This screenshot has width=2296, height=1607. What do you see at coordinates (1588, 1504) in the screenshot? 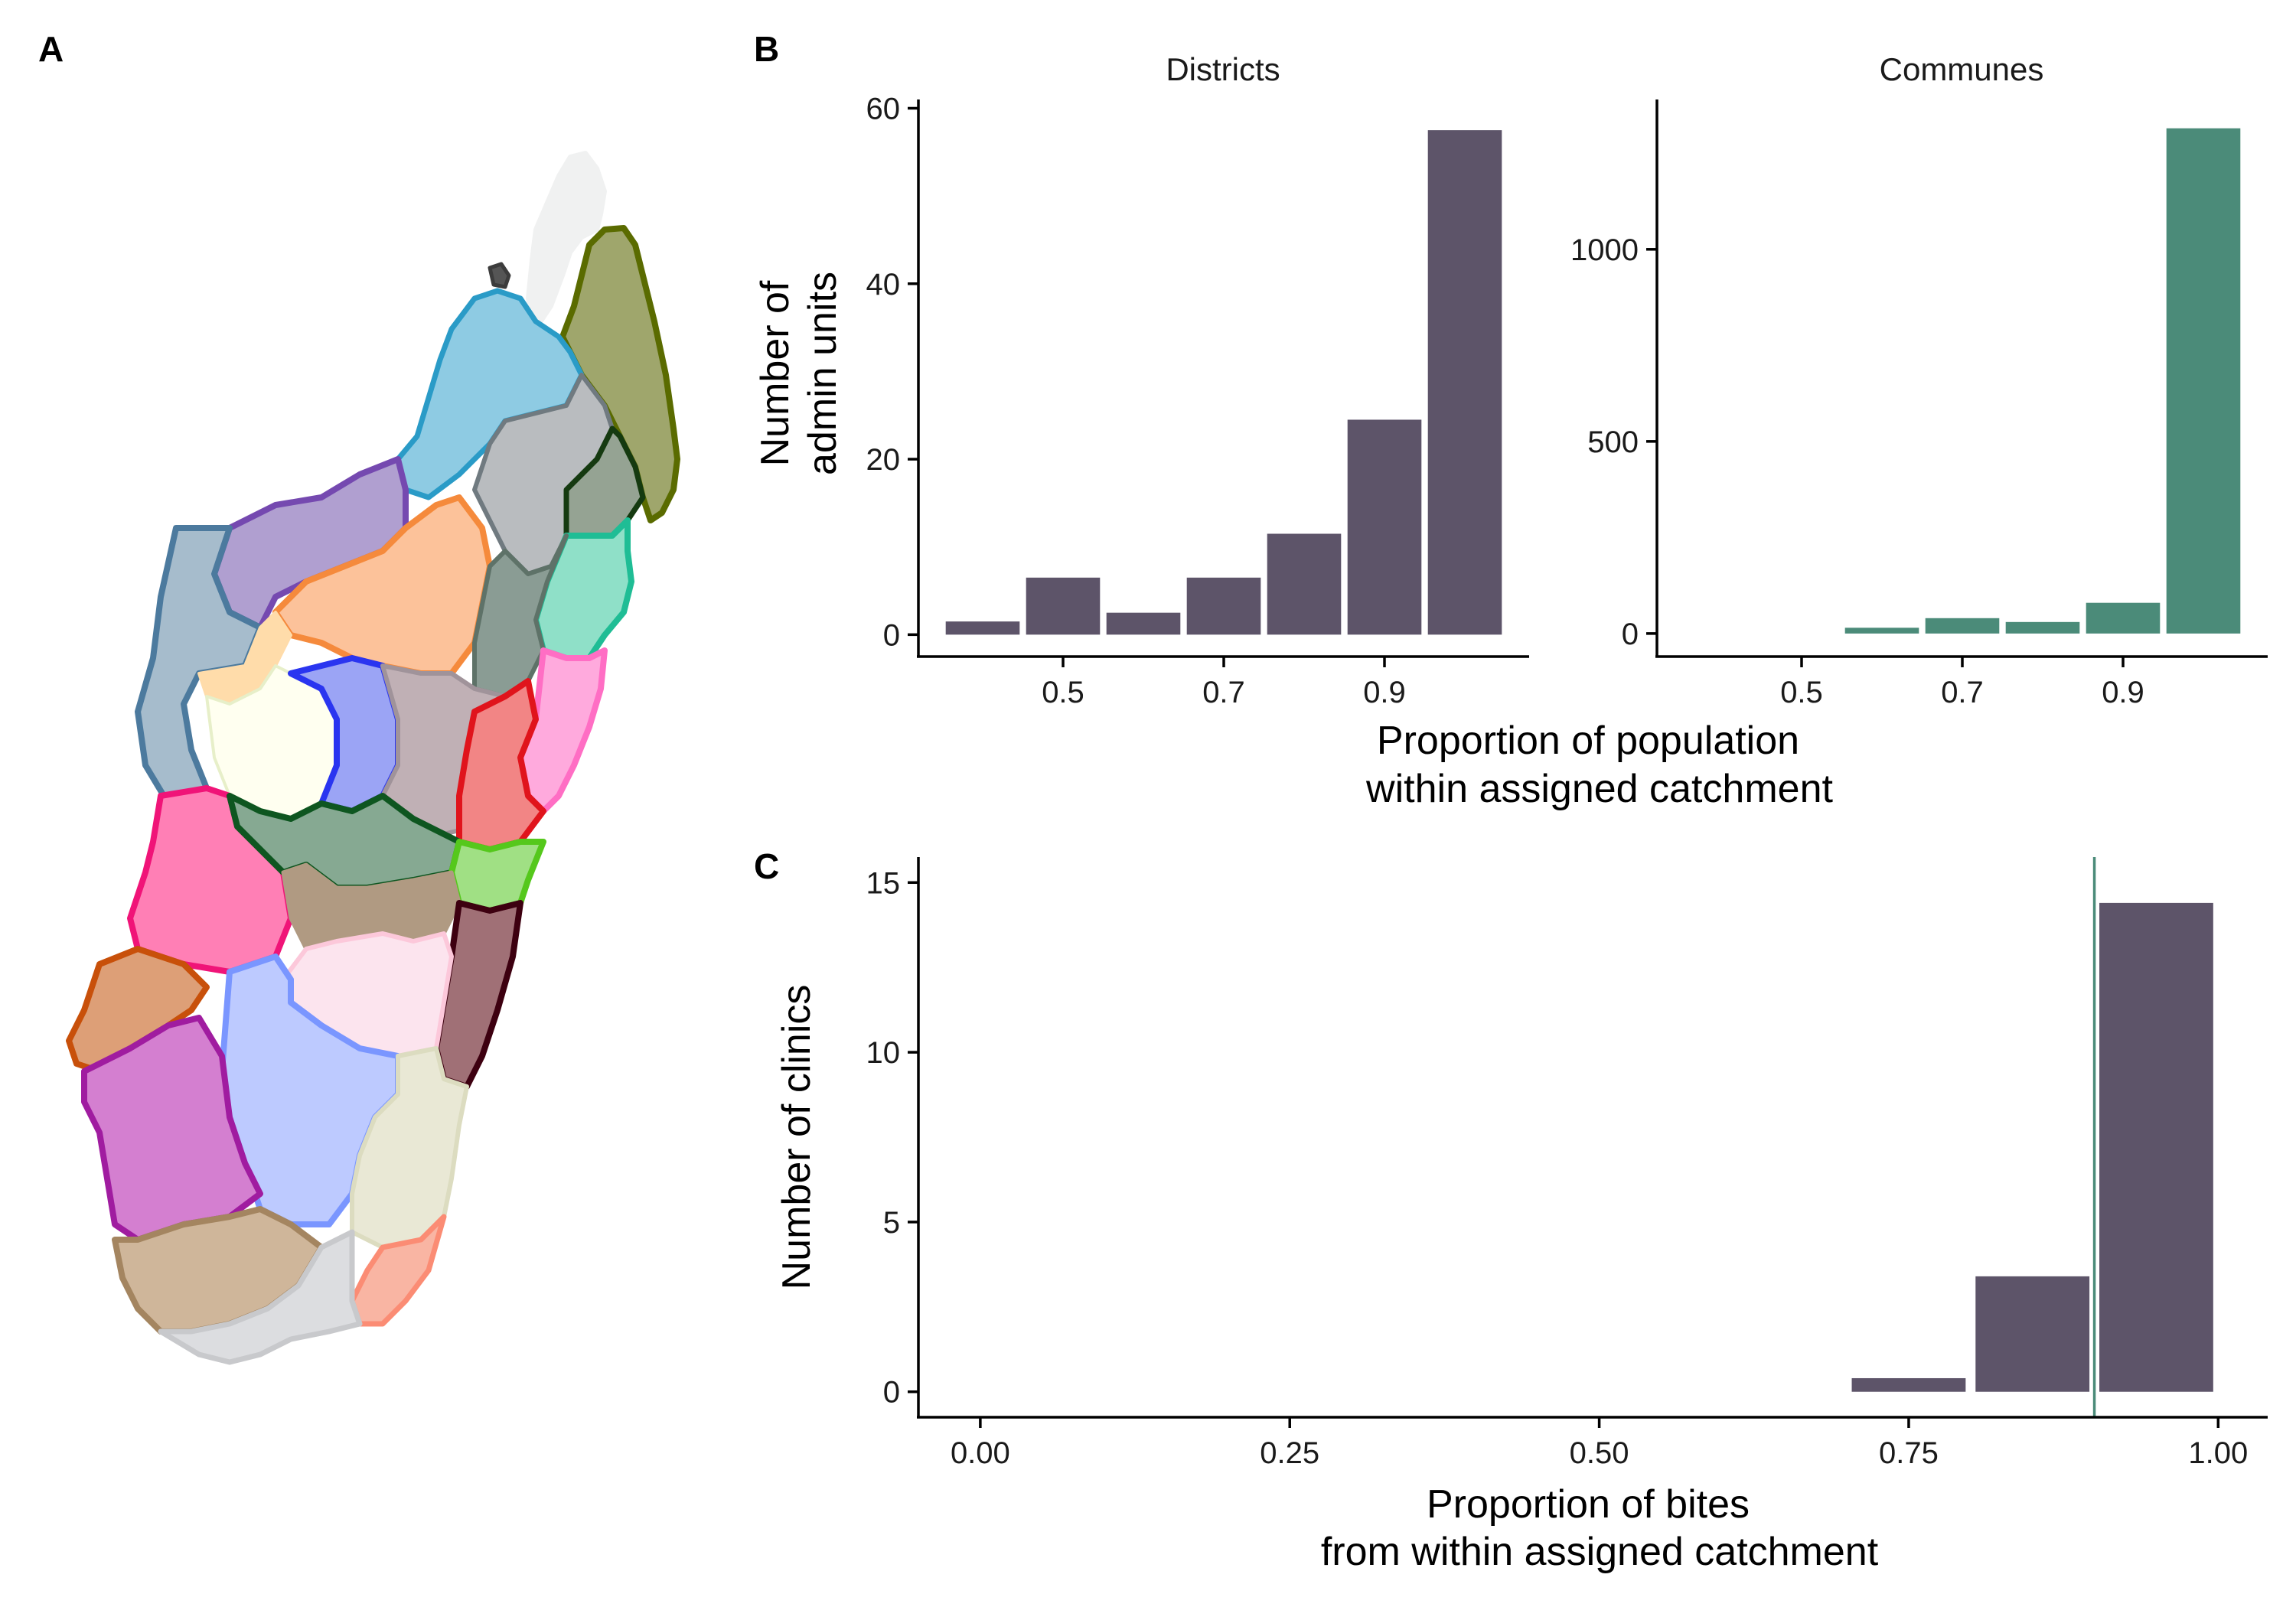
I see `panel-c-x-title-line1: Proportion of bites` at bounding box center [1588, 1504].